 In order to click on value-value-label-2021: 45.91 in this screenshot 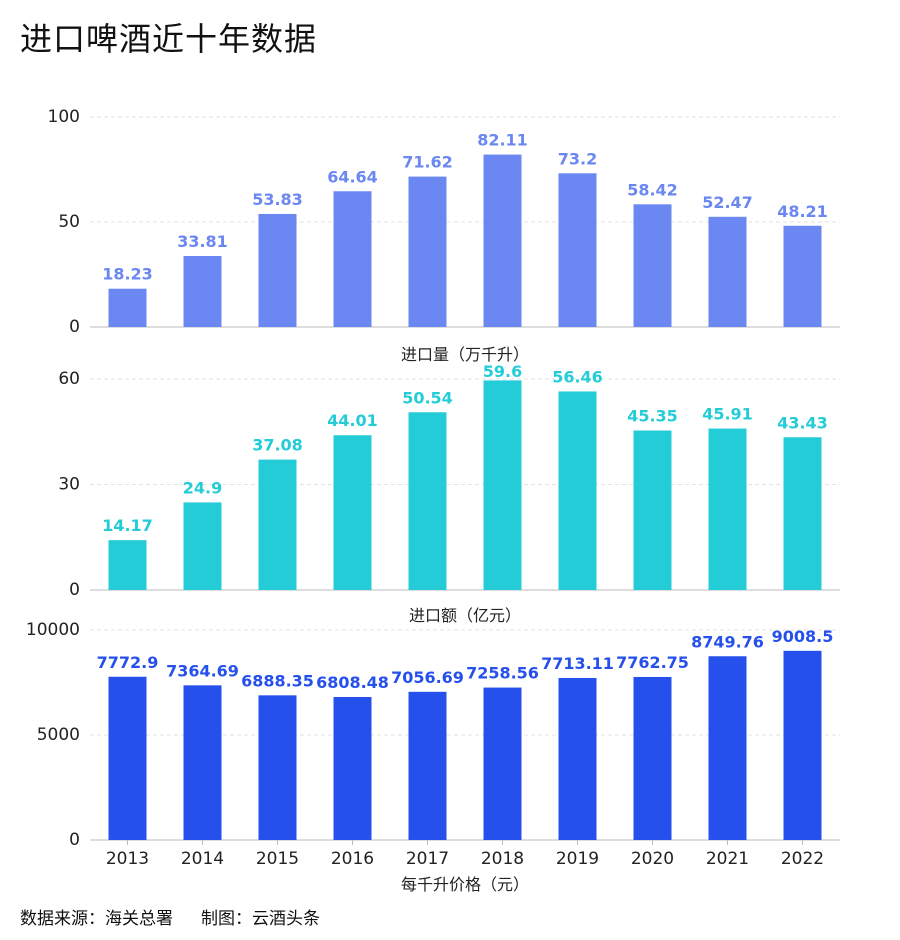, I will do `click(727, 414)`.